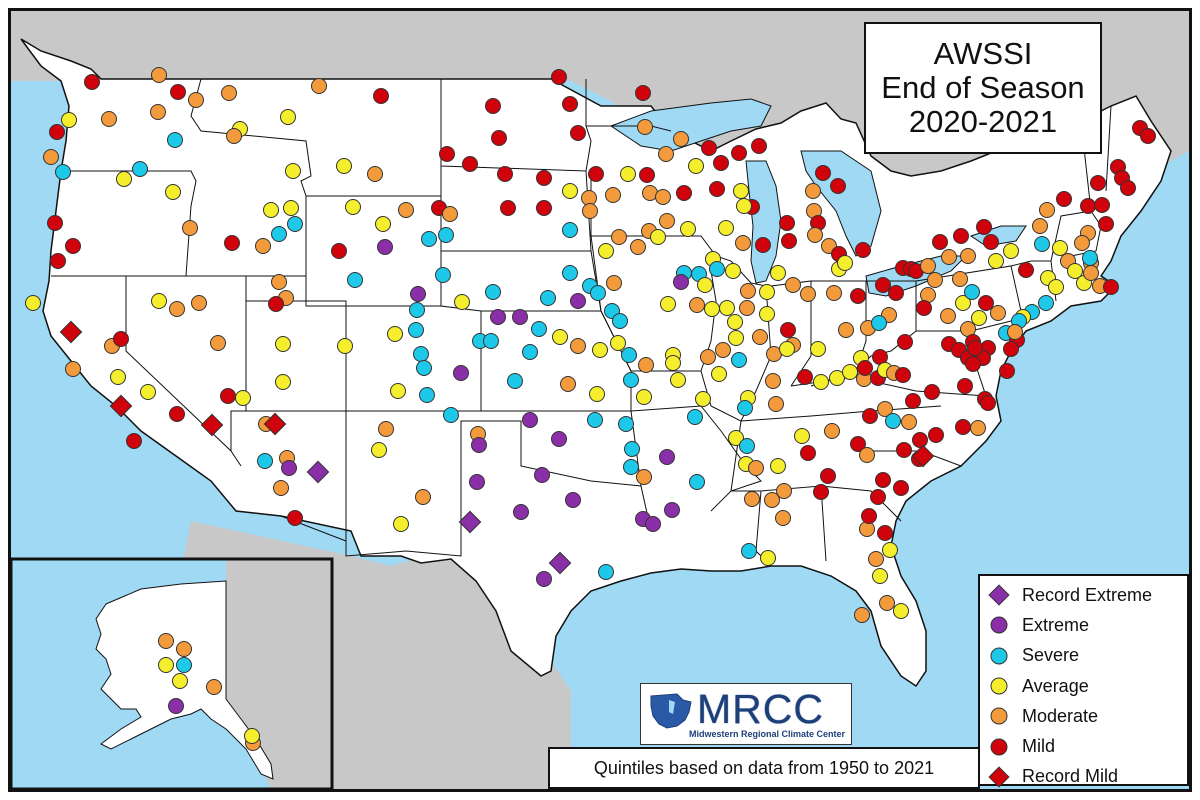 This screenshot has height=800, width=1200. Describe the element at coordinates (999, 686) in the screenshot. I see `yellow-circle-icon` at that location.